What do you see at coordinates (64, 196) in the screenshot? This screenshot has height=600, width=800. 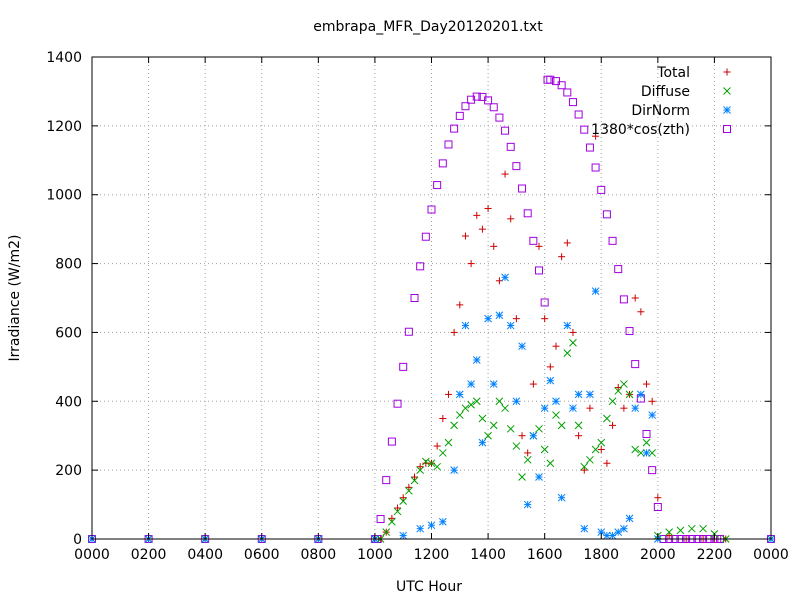 I see `y-tick-label: 1000` at bounding box center [64, 196].